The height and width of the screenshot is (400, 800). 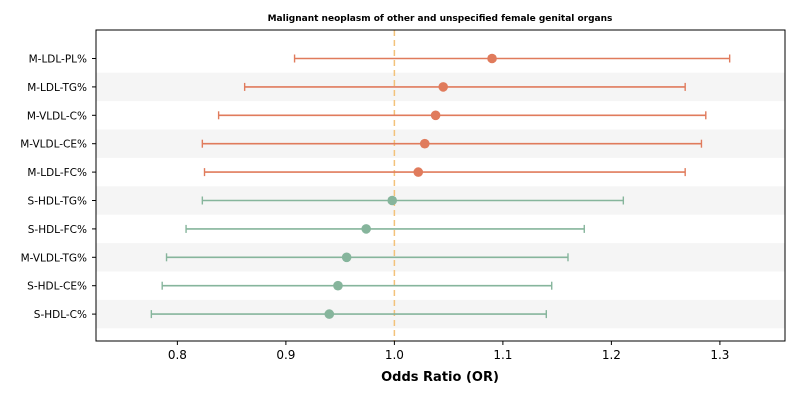 I want to click on row-label: M-VLDL-C%, so click(x=57, y=116).